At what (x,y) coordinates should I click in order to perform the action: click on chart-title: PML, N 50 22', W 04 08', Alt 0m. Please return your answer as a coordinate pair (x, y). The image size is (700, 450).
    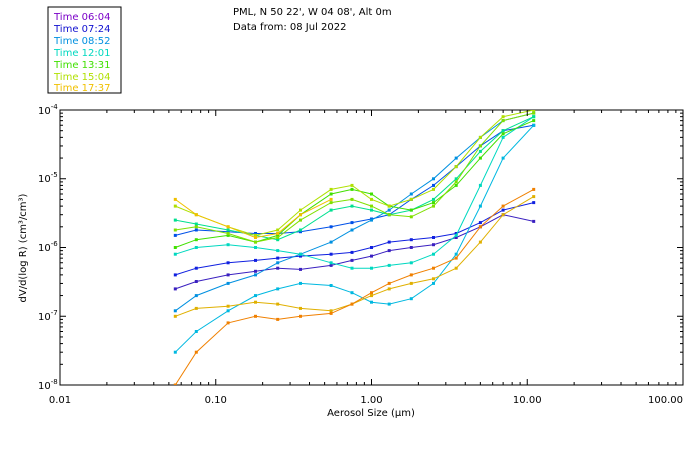
    Looking at the image, I should click on (312, 12).